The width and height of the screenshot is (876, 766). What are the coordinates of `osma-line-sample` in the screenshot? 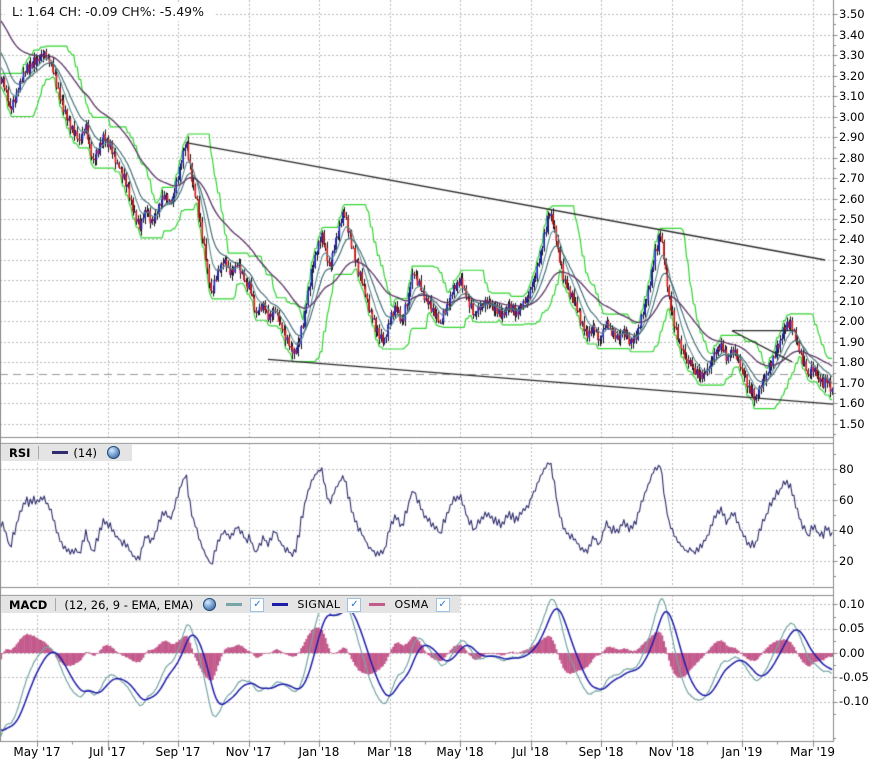 It's located at (377, 604).